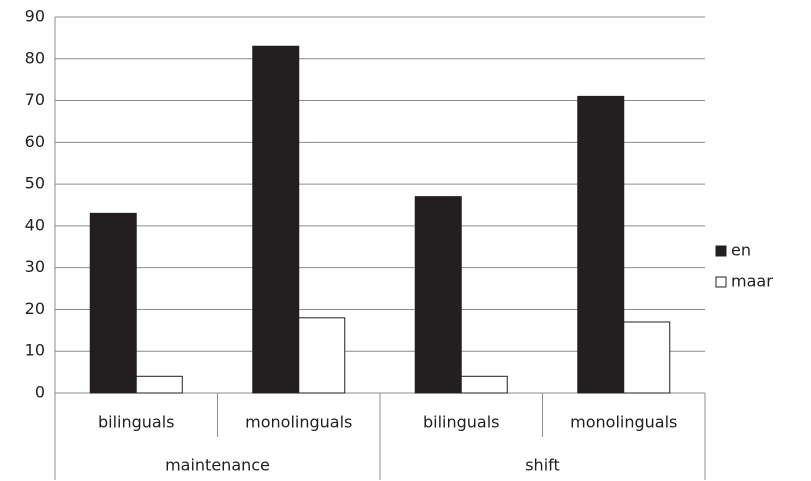 Image resolution: width=811 pixels, height=481 pixels. Describe the element at coordinates (40, 392) in the screenshot. I see `y-tick-label: 0` at that location.